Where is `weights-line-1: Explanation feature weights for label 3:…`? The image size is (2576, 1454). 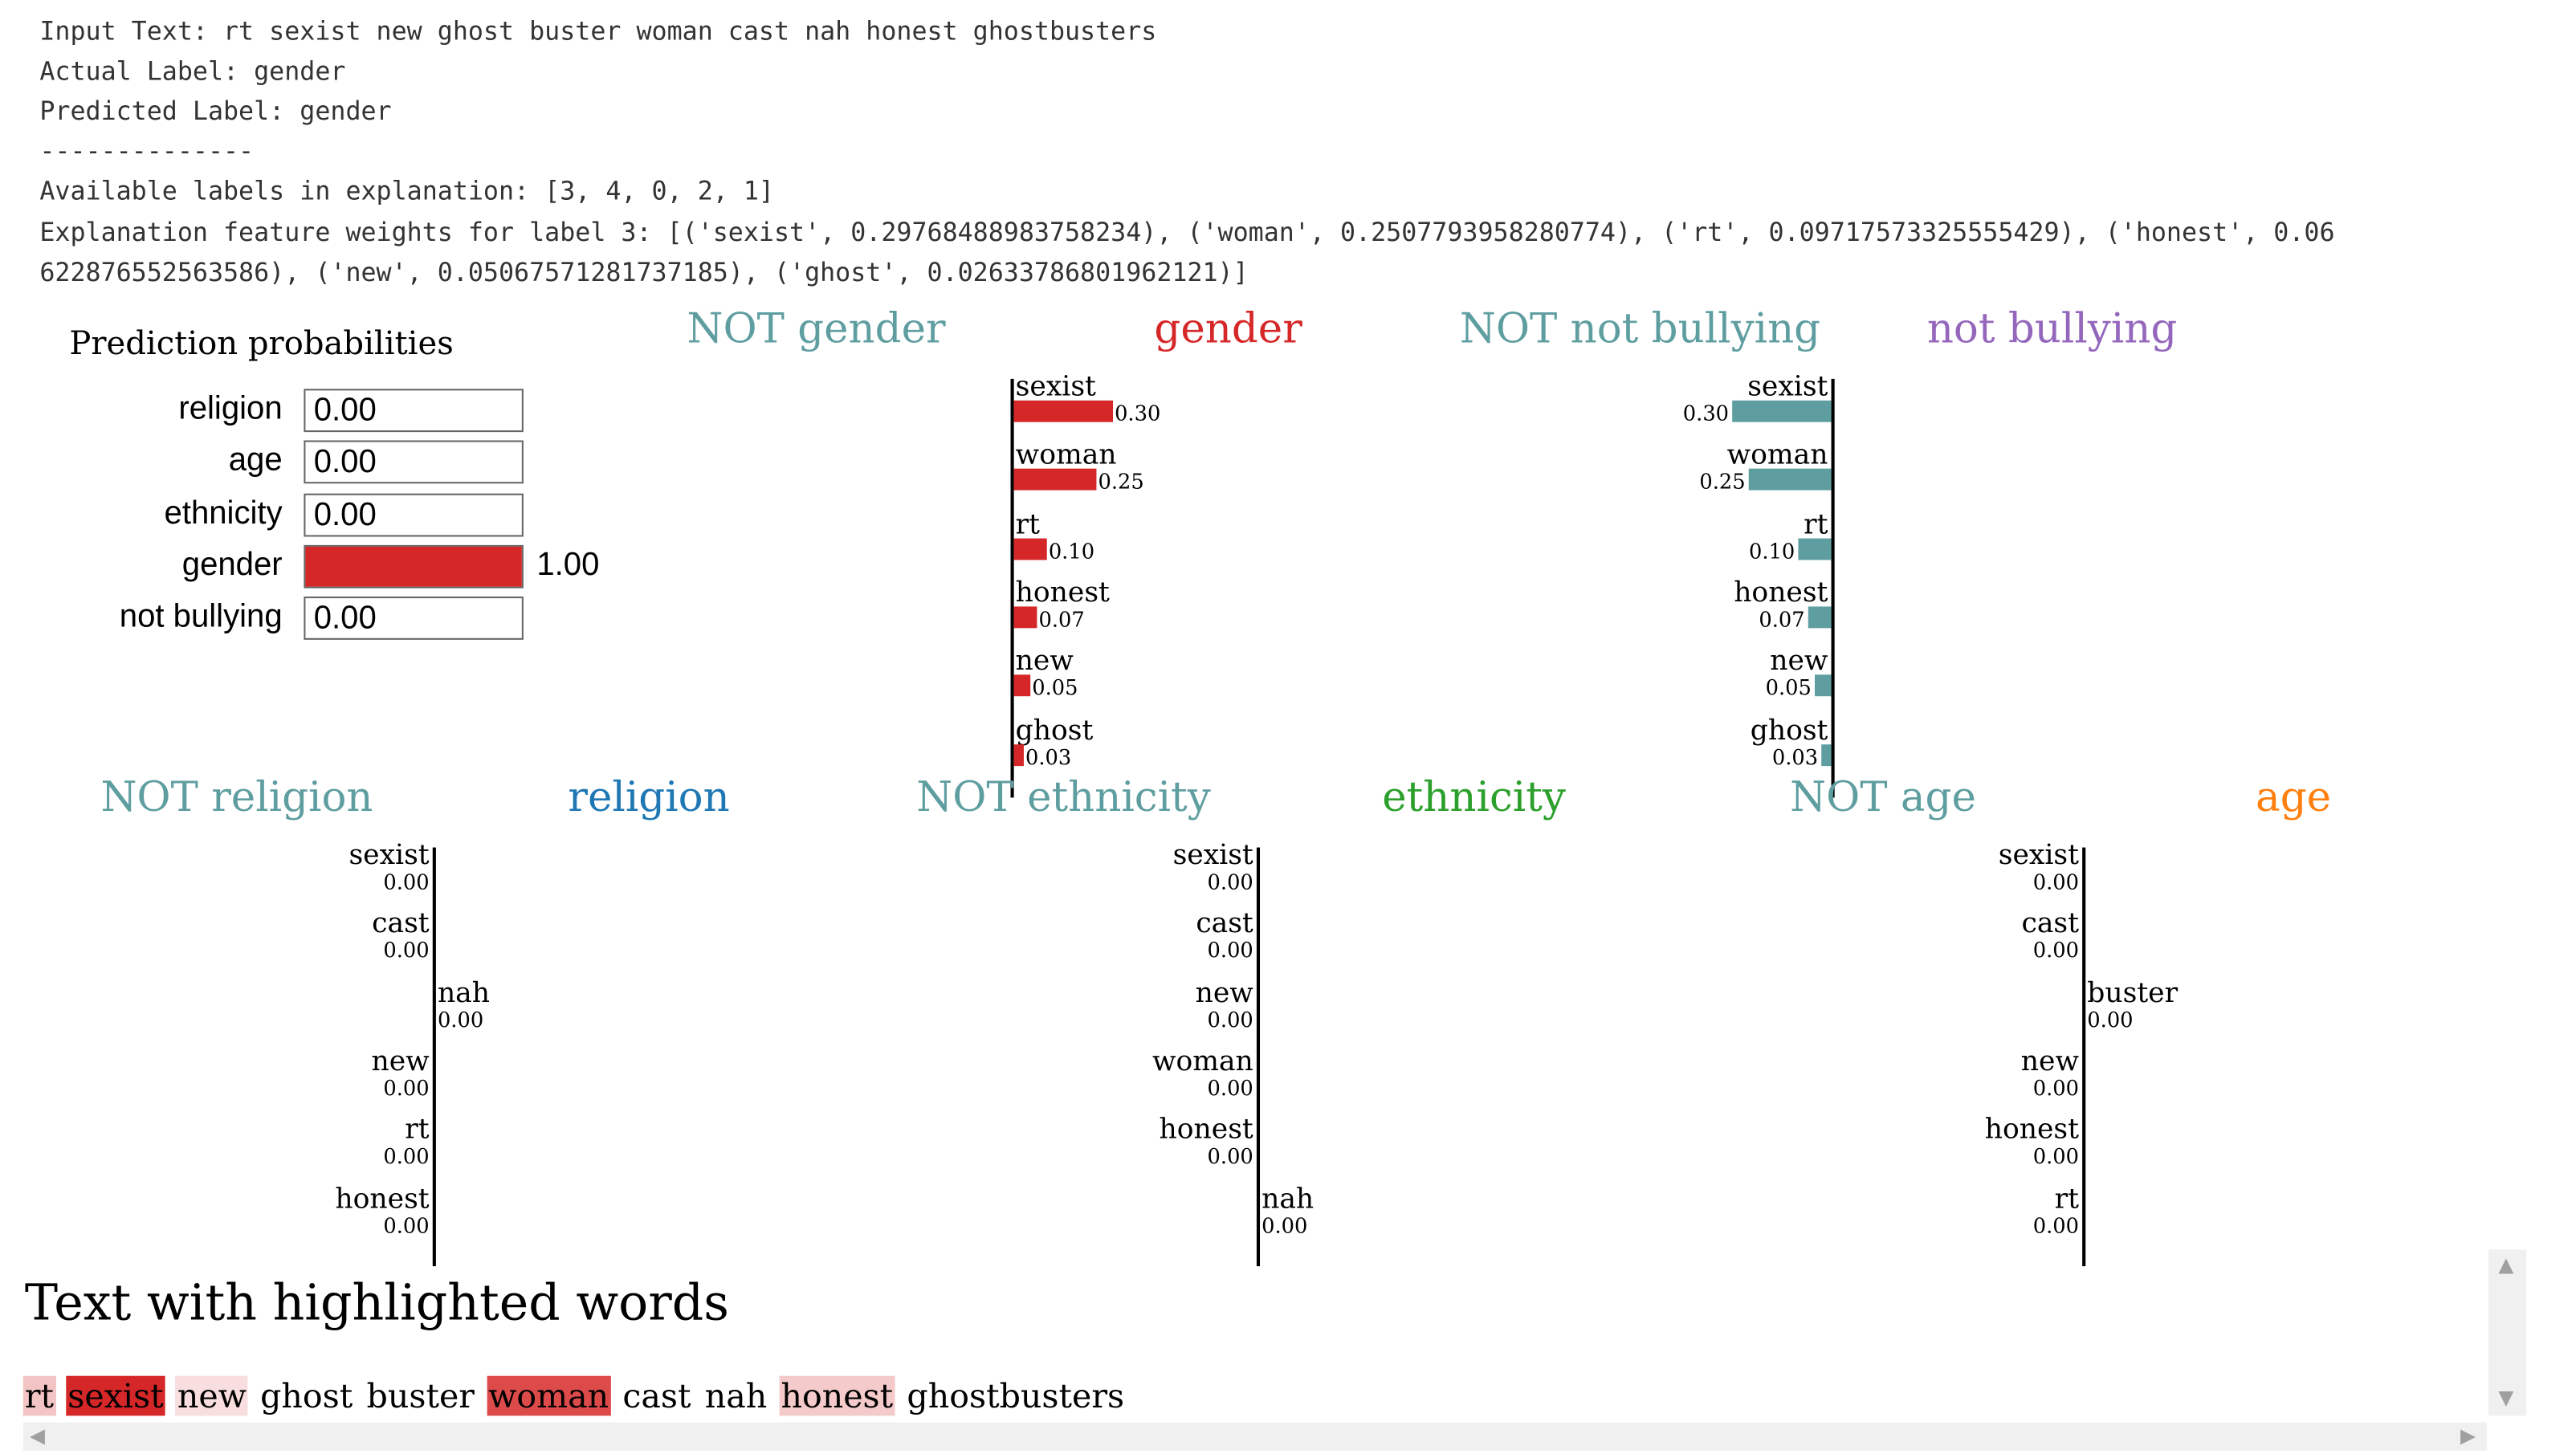 weights-line-1: Explanation feature weights for label 3:… is located at coordinates (1187, 233).